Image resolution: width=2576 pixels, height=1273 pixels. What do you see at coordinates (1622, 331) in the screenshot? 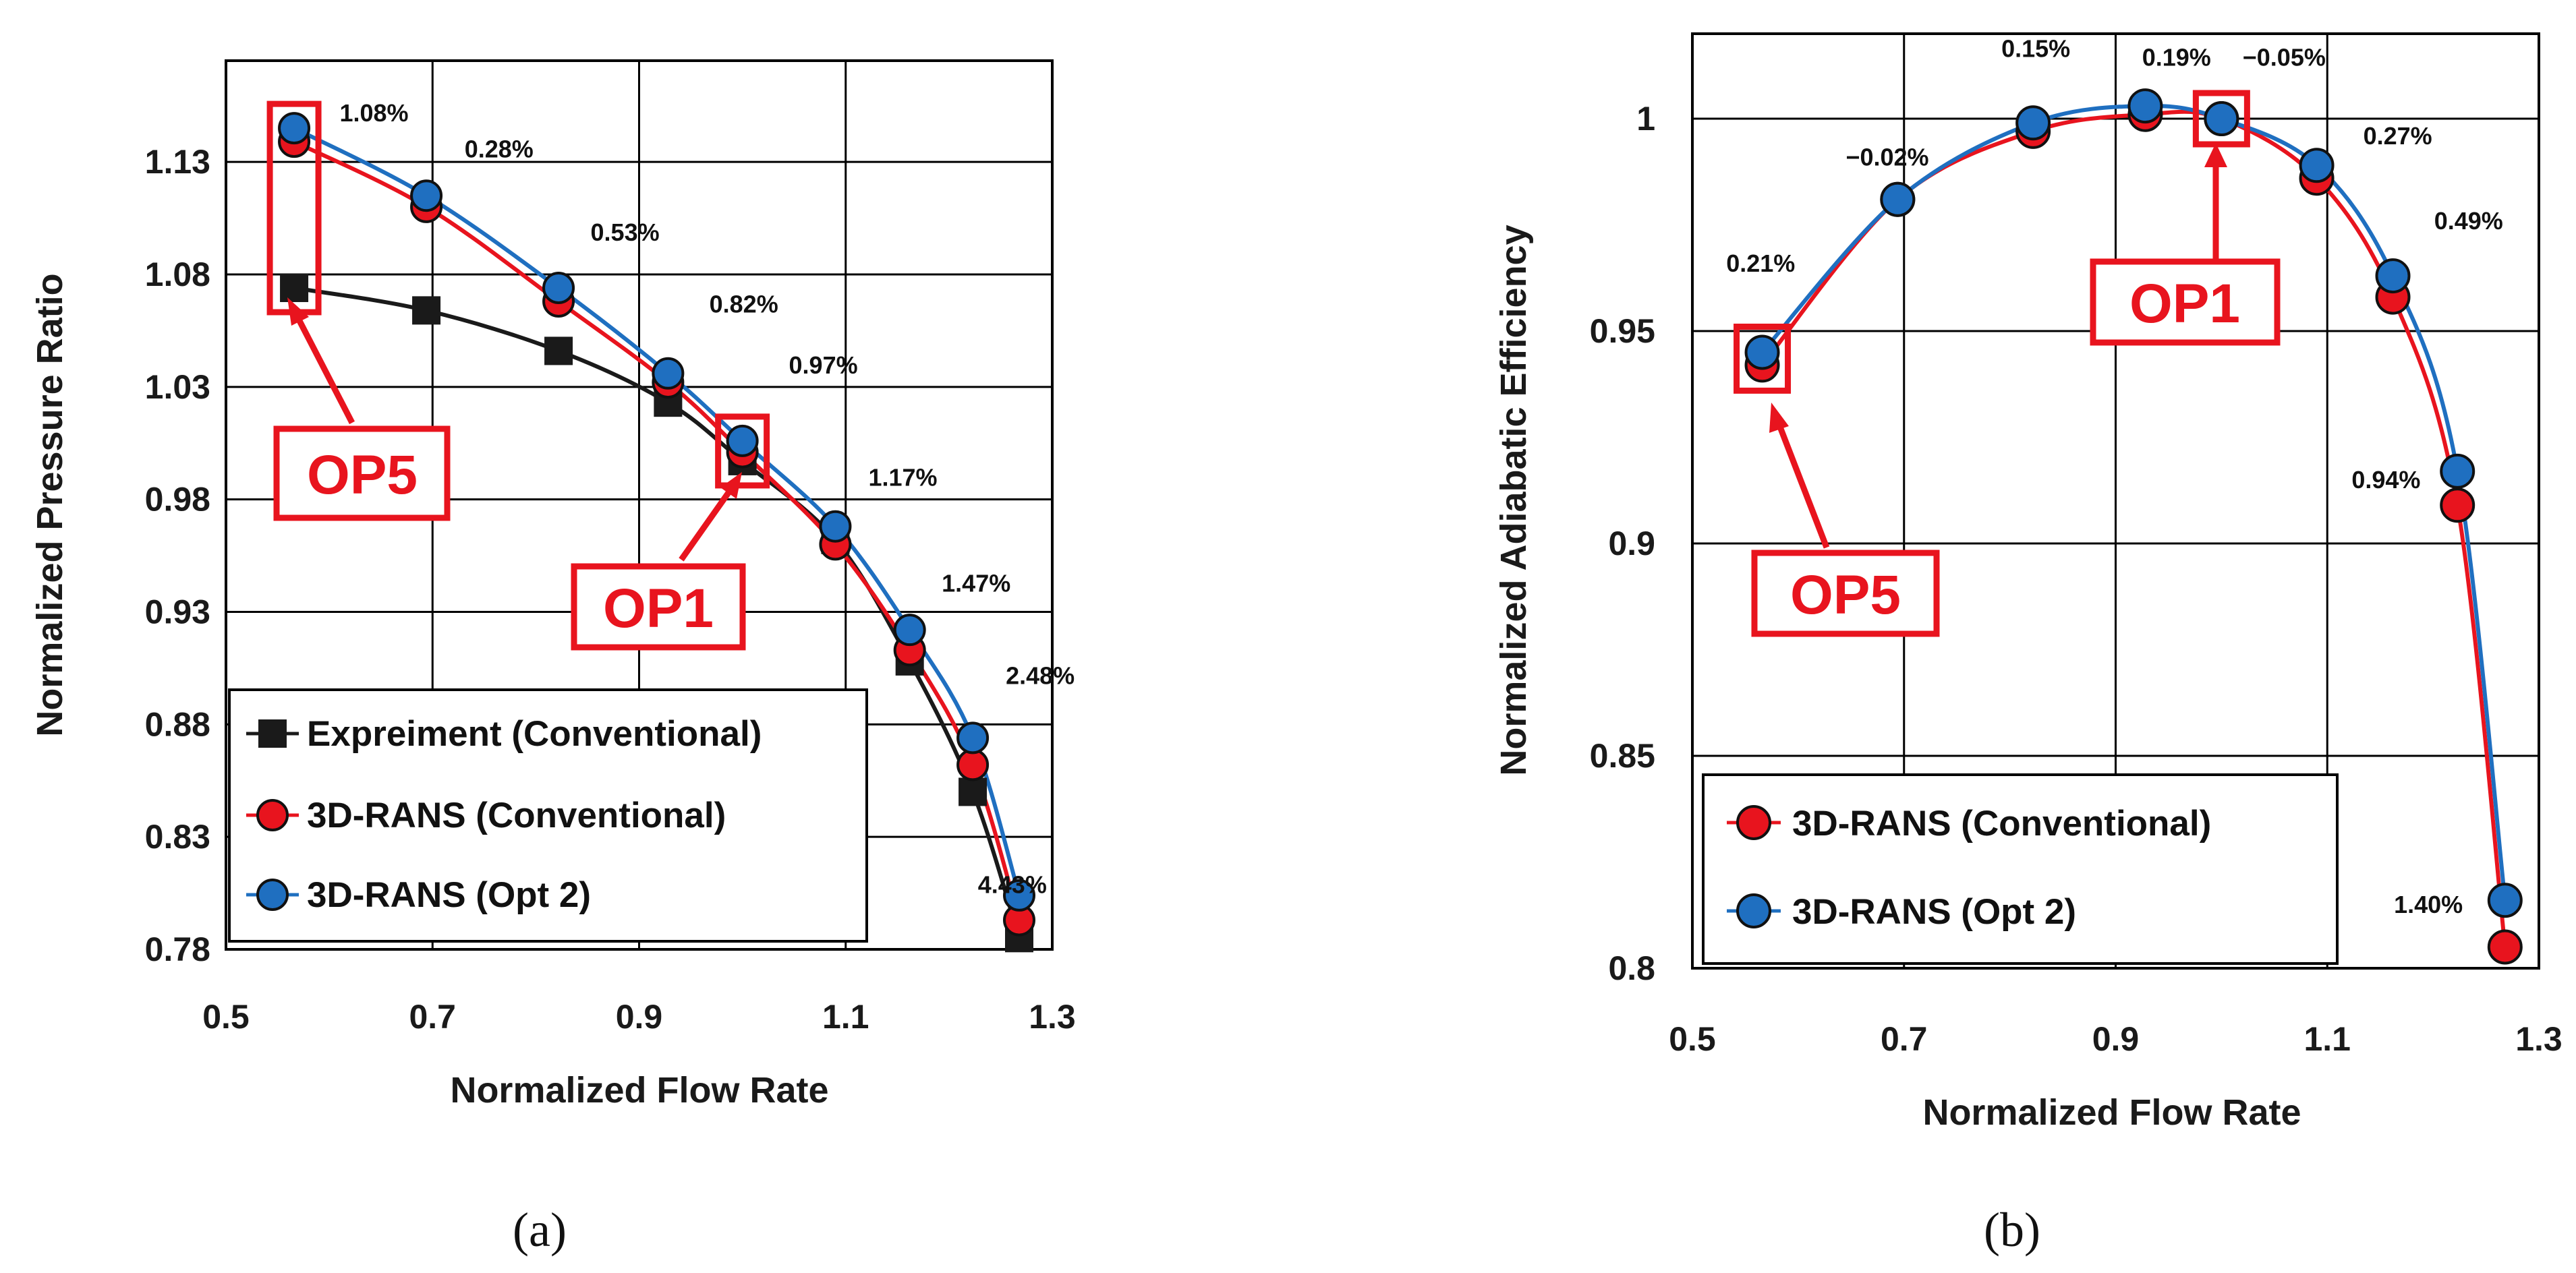
I see `y-tick-label: 0.95` at bounding box center [1622, 331].